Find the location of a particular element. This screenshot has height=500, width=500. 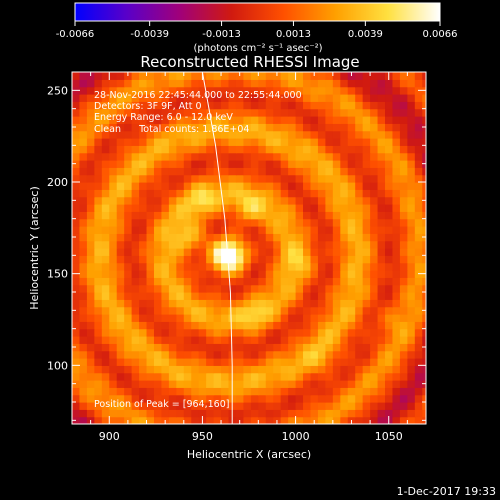

colorbar is located at coordinates (257, 12).